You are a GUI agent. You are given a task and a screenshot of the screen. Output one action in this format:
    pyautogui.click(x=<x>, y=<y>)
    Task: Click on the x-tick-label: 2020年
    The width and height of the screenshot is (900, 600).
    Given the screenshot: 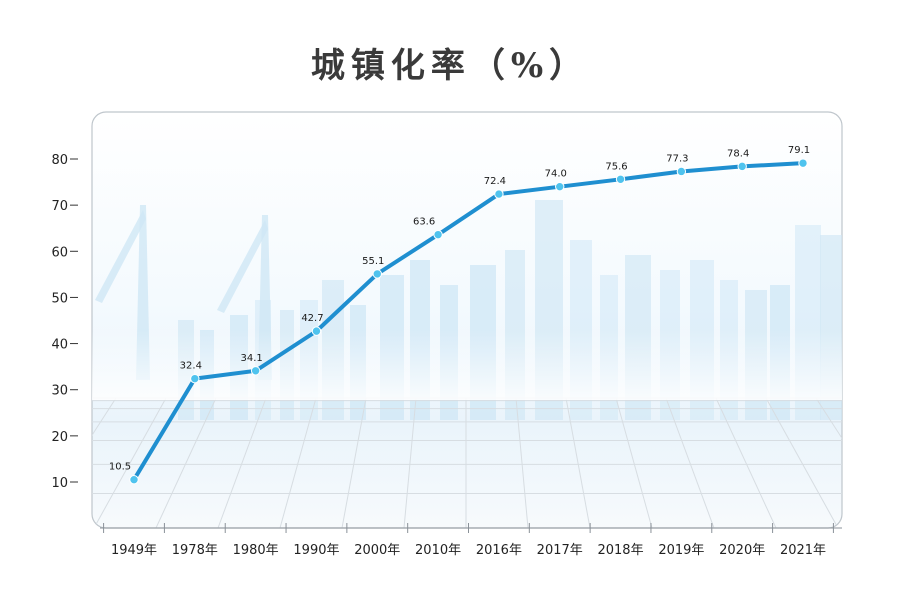 What is the action you would take?
    pyautogui.click(x=742, y=550)
    